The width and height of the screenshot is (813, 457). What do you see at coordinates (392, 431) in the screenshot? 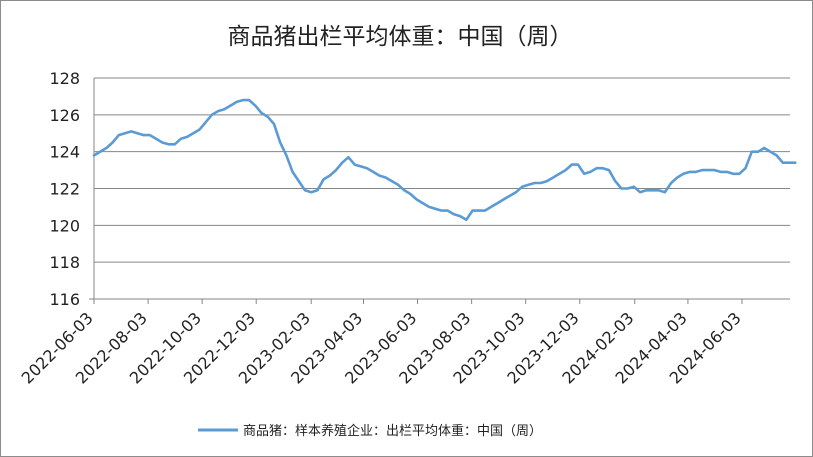
I see `legend-label: 商品猪：样本养殖企业：出栏平均体重：中国（周）` at bounding box center [392, 431].